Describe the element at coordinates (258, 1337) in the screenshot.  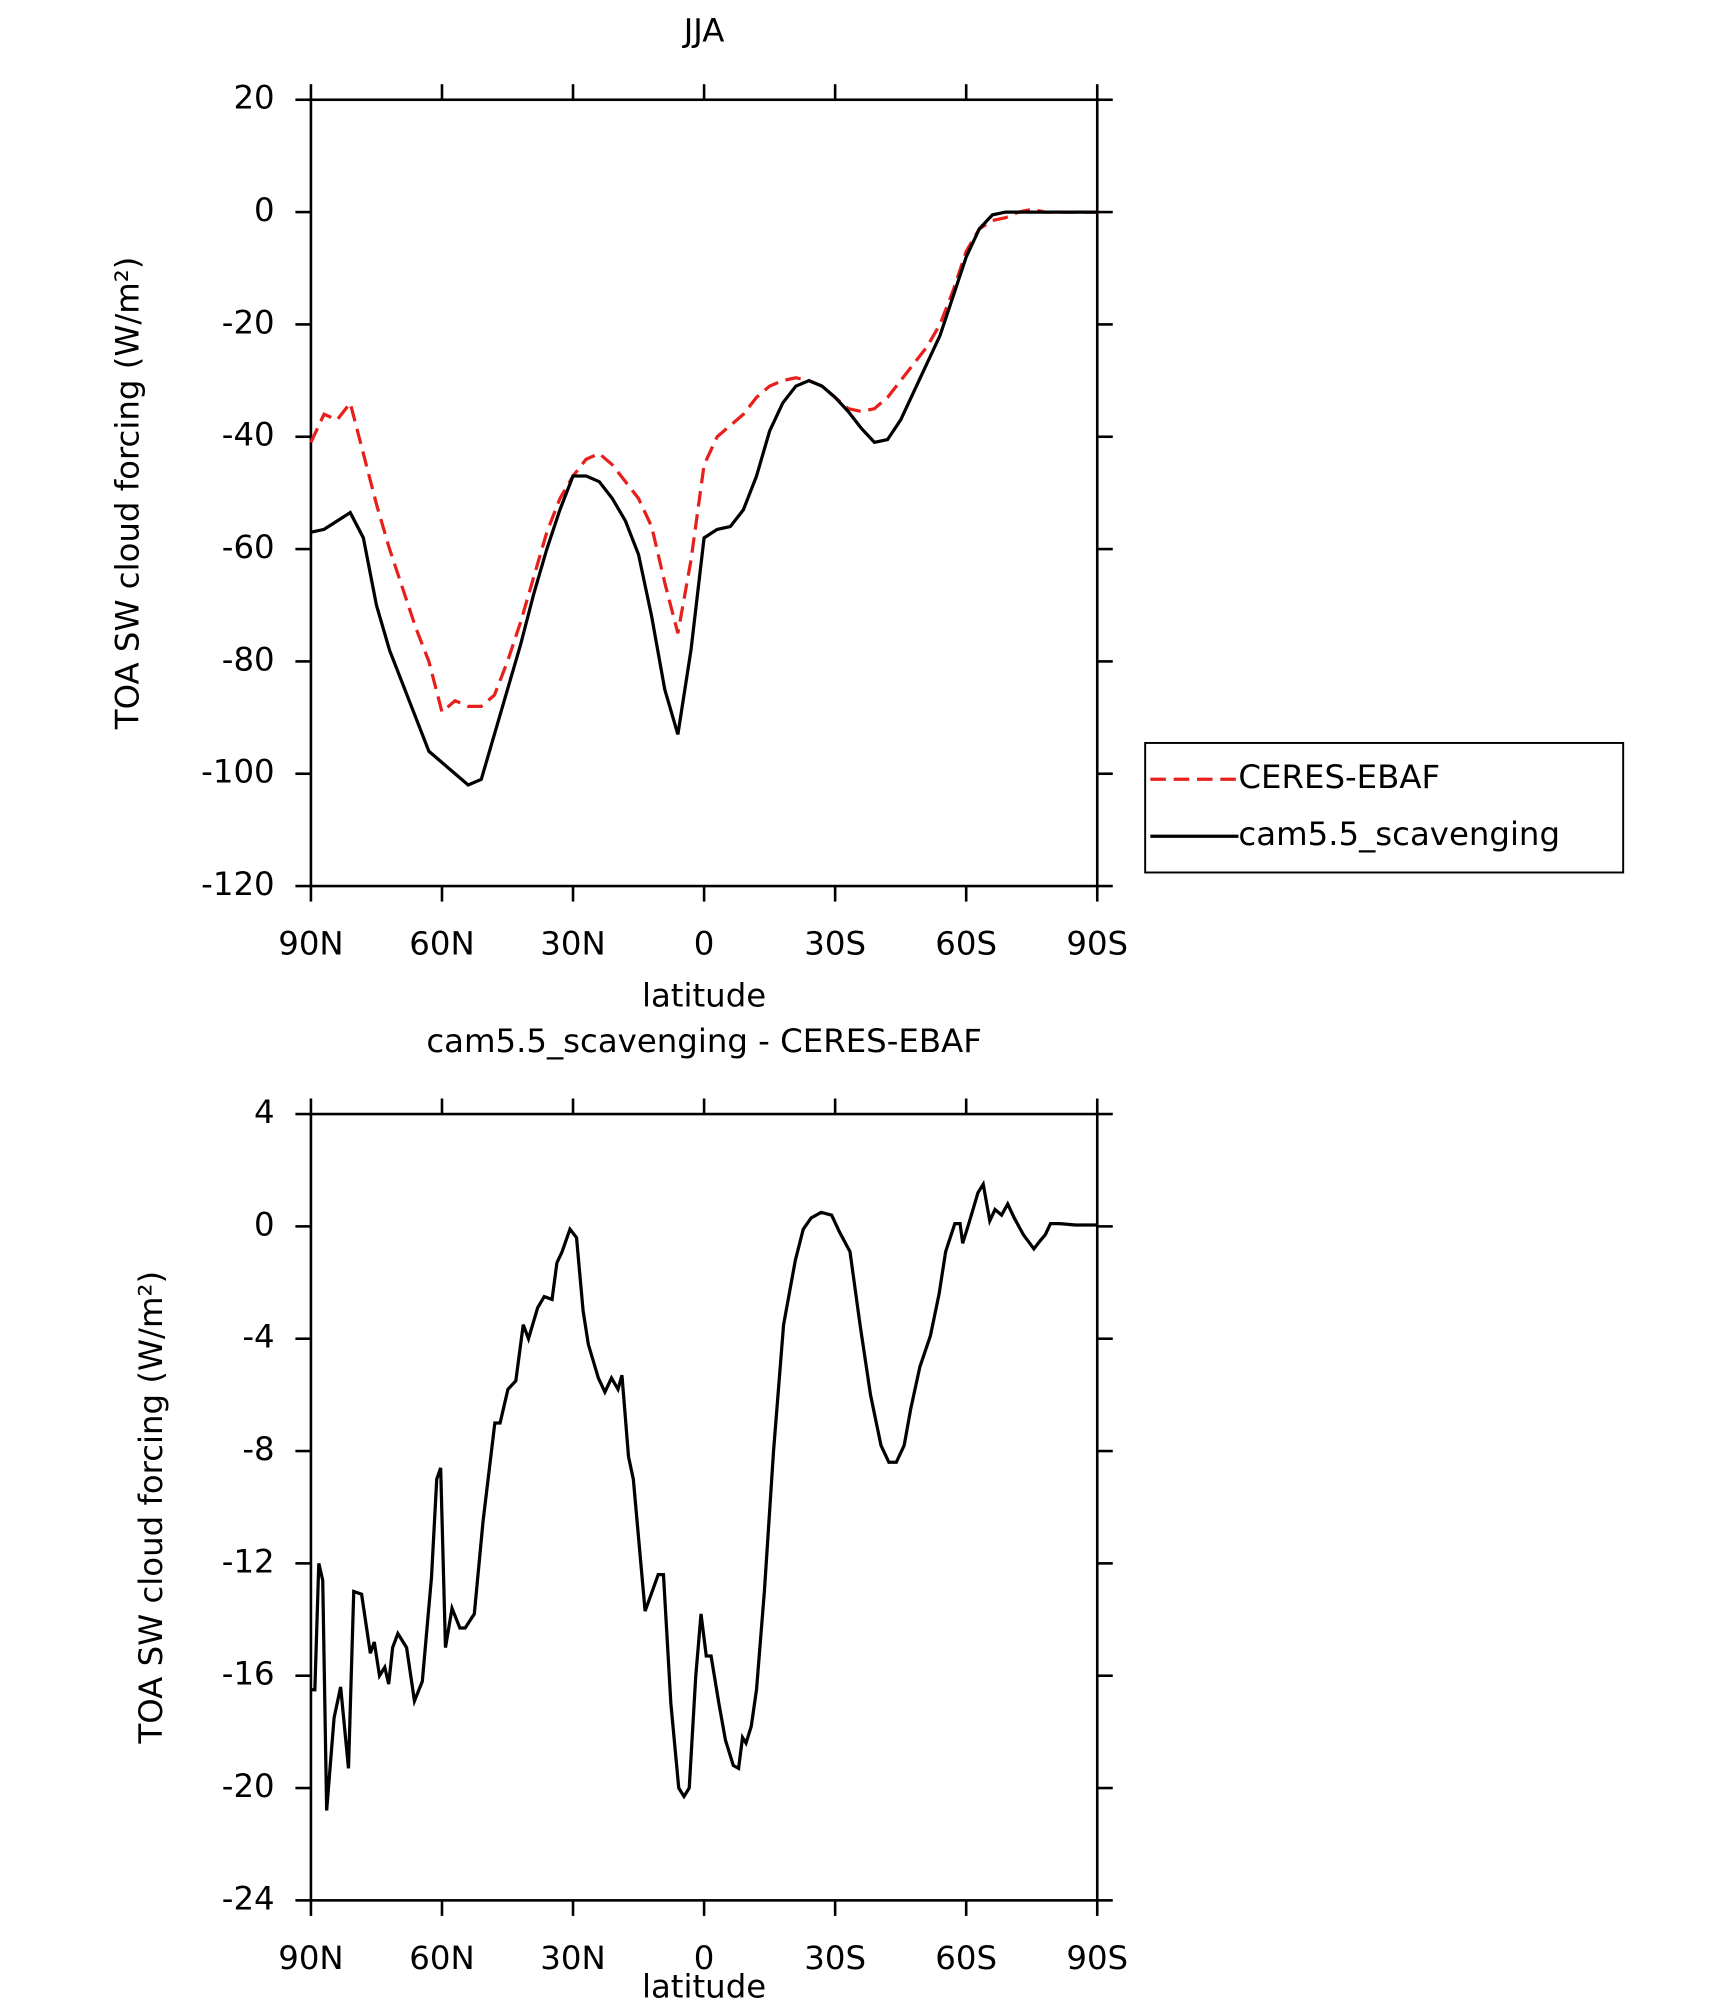
I see `y-tick-label: -4` at that location.